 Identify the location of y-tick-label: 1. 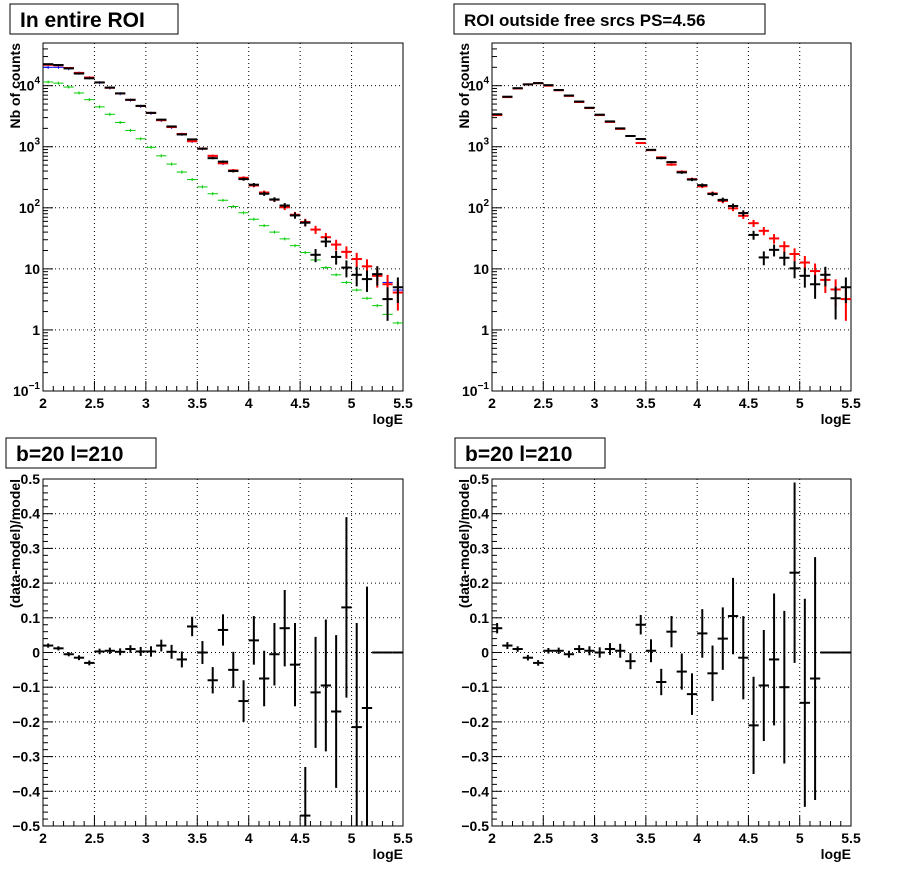
(36, 330).